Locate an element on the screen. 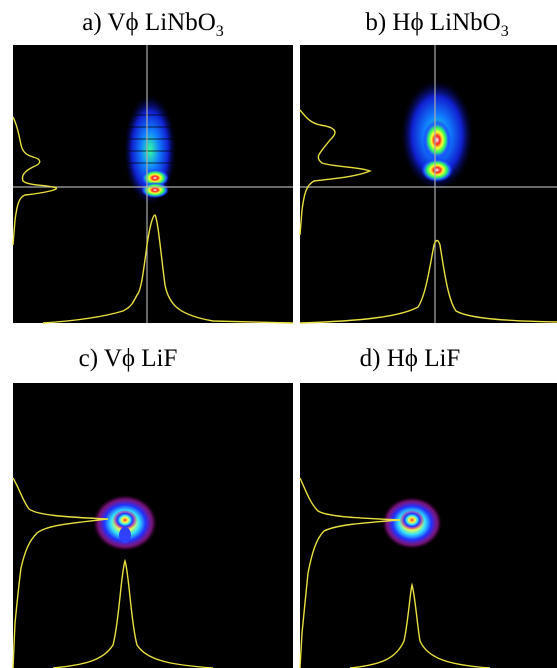 This screenshot has width=557, height=668. panel-label: c) Vϕ LiF is located at coordinates (128, 358).